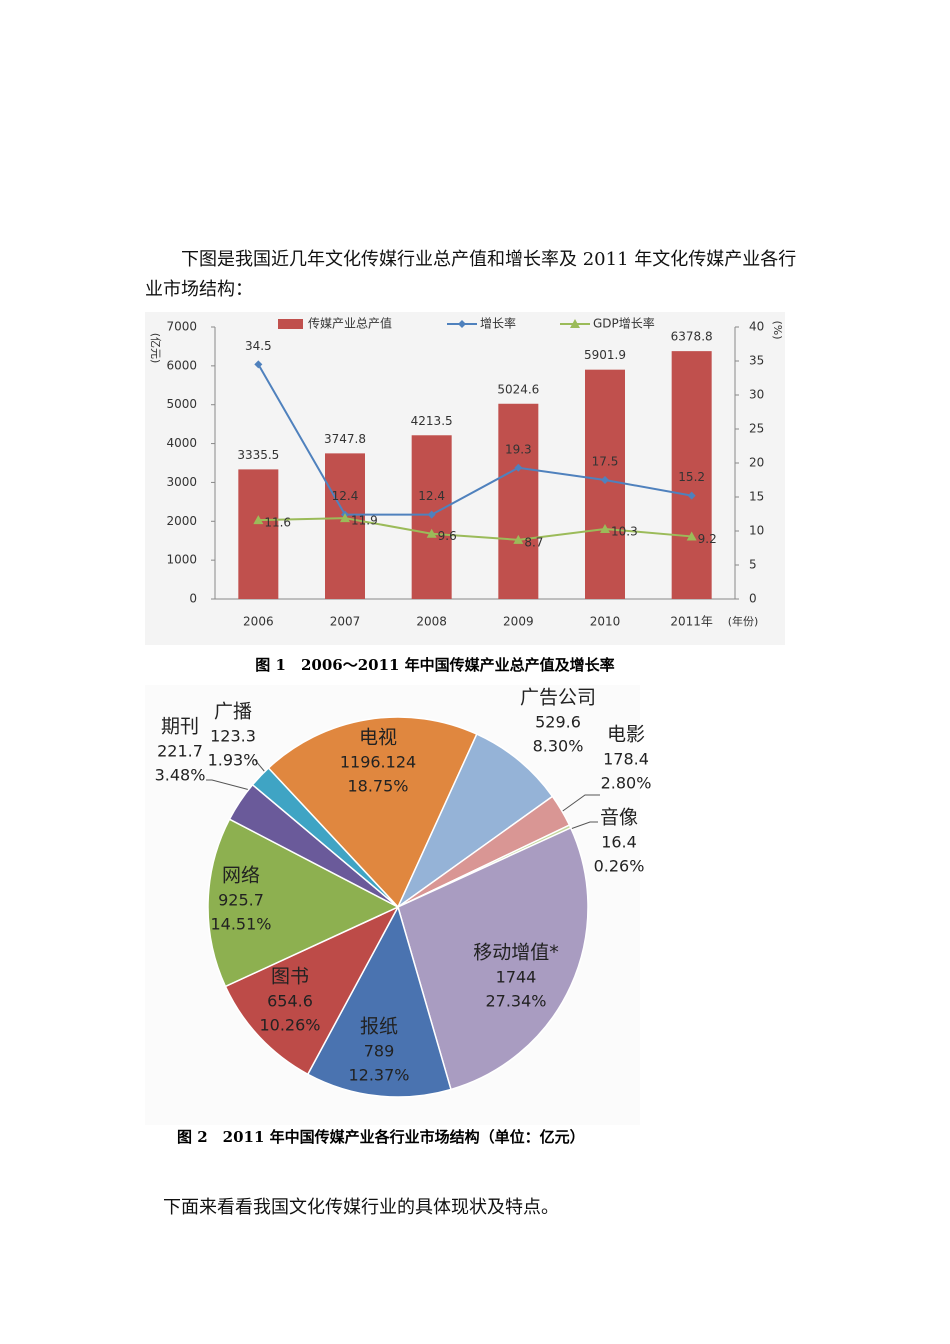 The width and height of the screenshot is (950, 1344). Describe the element at coordinates (432, 421) in the screenshot. I see `data-label: 4213.5` at that location.